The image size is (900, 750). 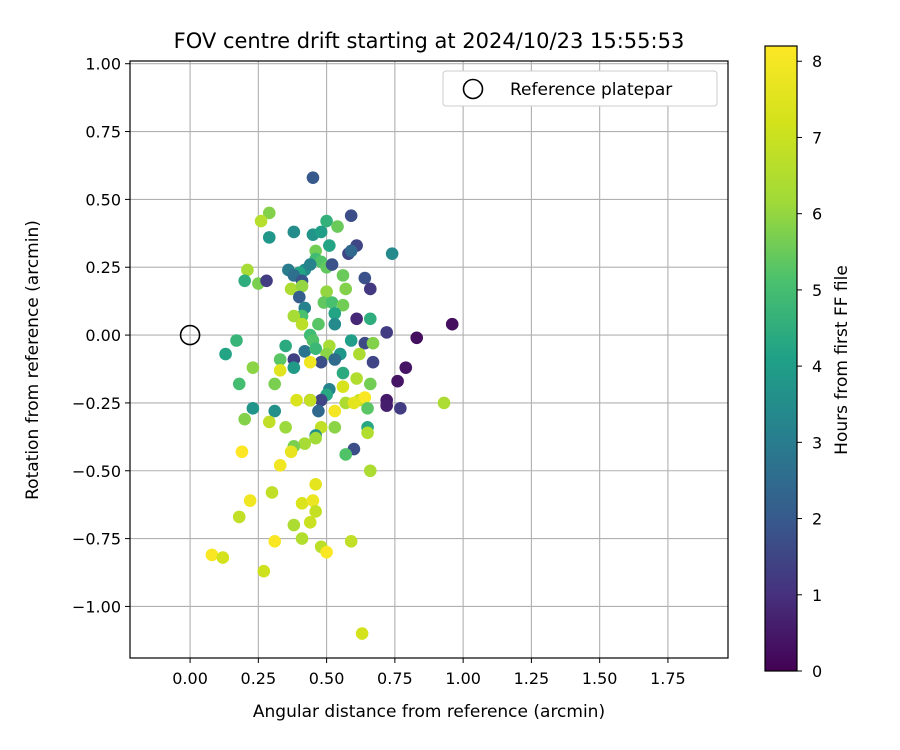 What do you see at coordinates (96, 606) in the screenshot?
I see `y-tick-label: −1.00` at bounding box center [96, 606].